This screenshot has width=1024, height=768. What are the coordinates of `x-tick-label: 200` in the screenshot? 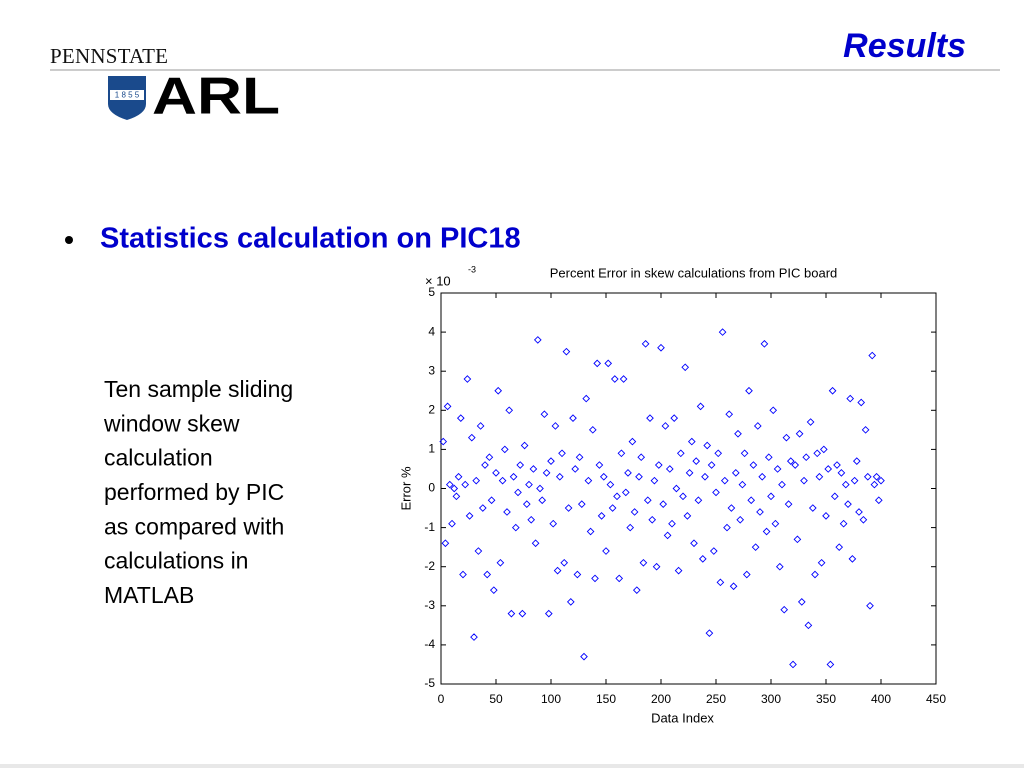 It's located at (661, 699).